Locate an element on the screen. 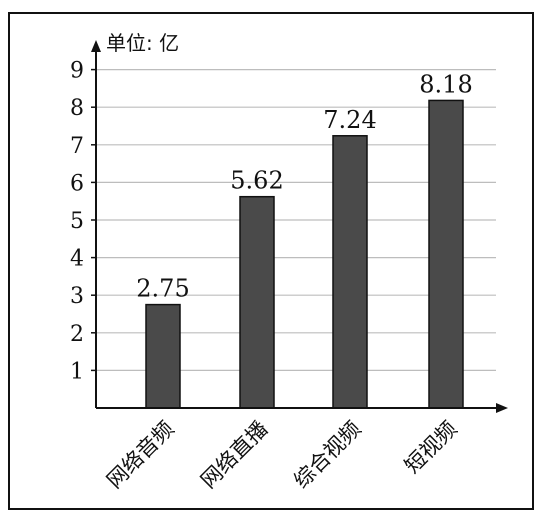  category-label: 综合视频 is located at coordinates (327, 455).